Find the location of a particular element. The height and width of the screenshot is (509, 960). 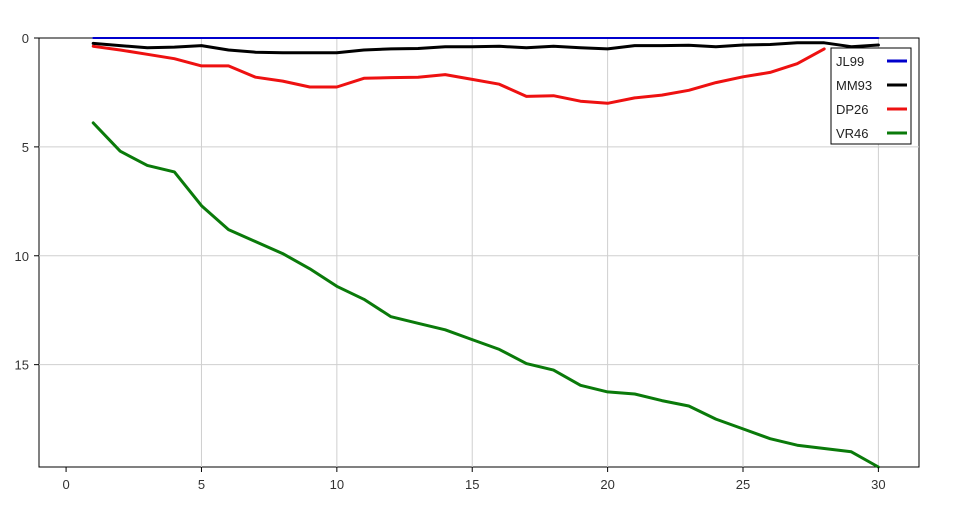

x-tick-label: 15 is located at coordinates (472, 484).